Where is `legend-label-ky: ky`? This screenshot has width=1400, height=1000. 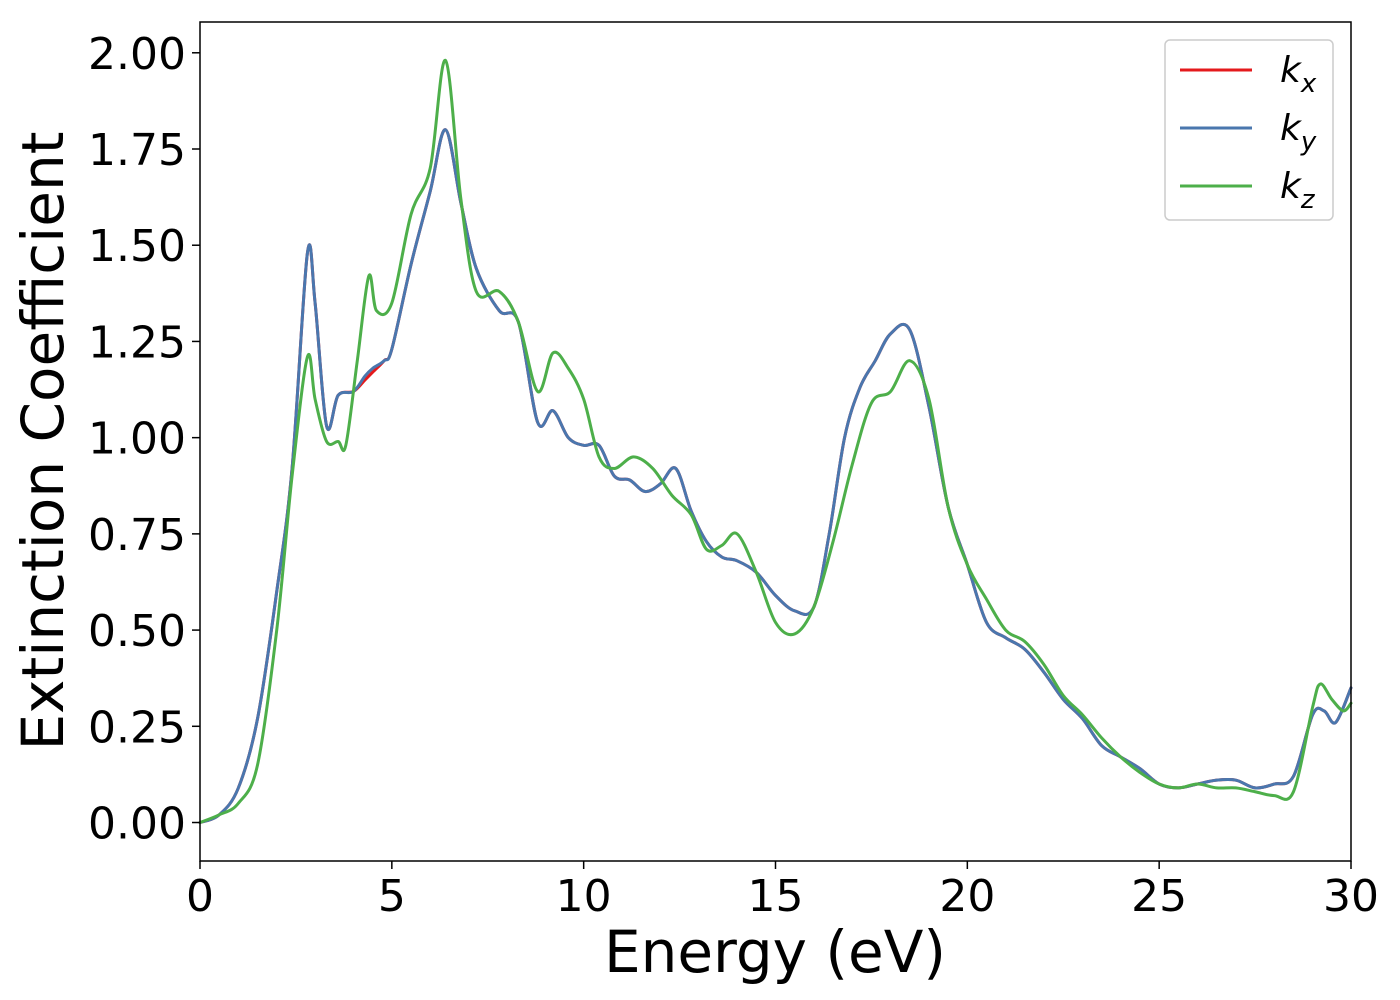
legend-label-ky: ky is located at coordinates (1298, 132).